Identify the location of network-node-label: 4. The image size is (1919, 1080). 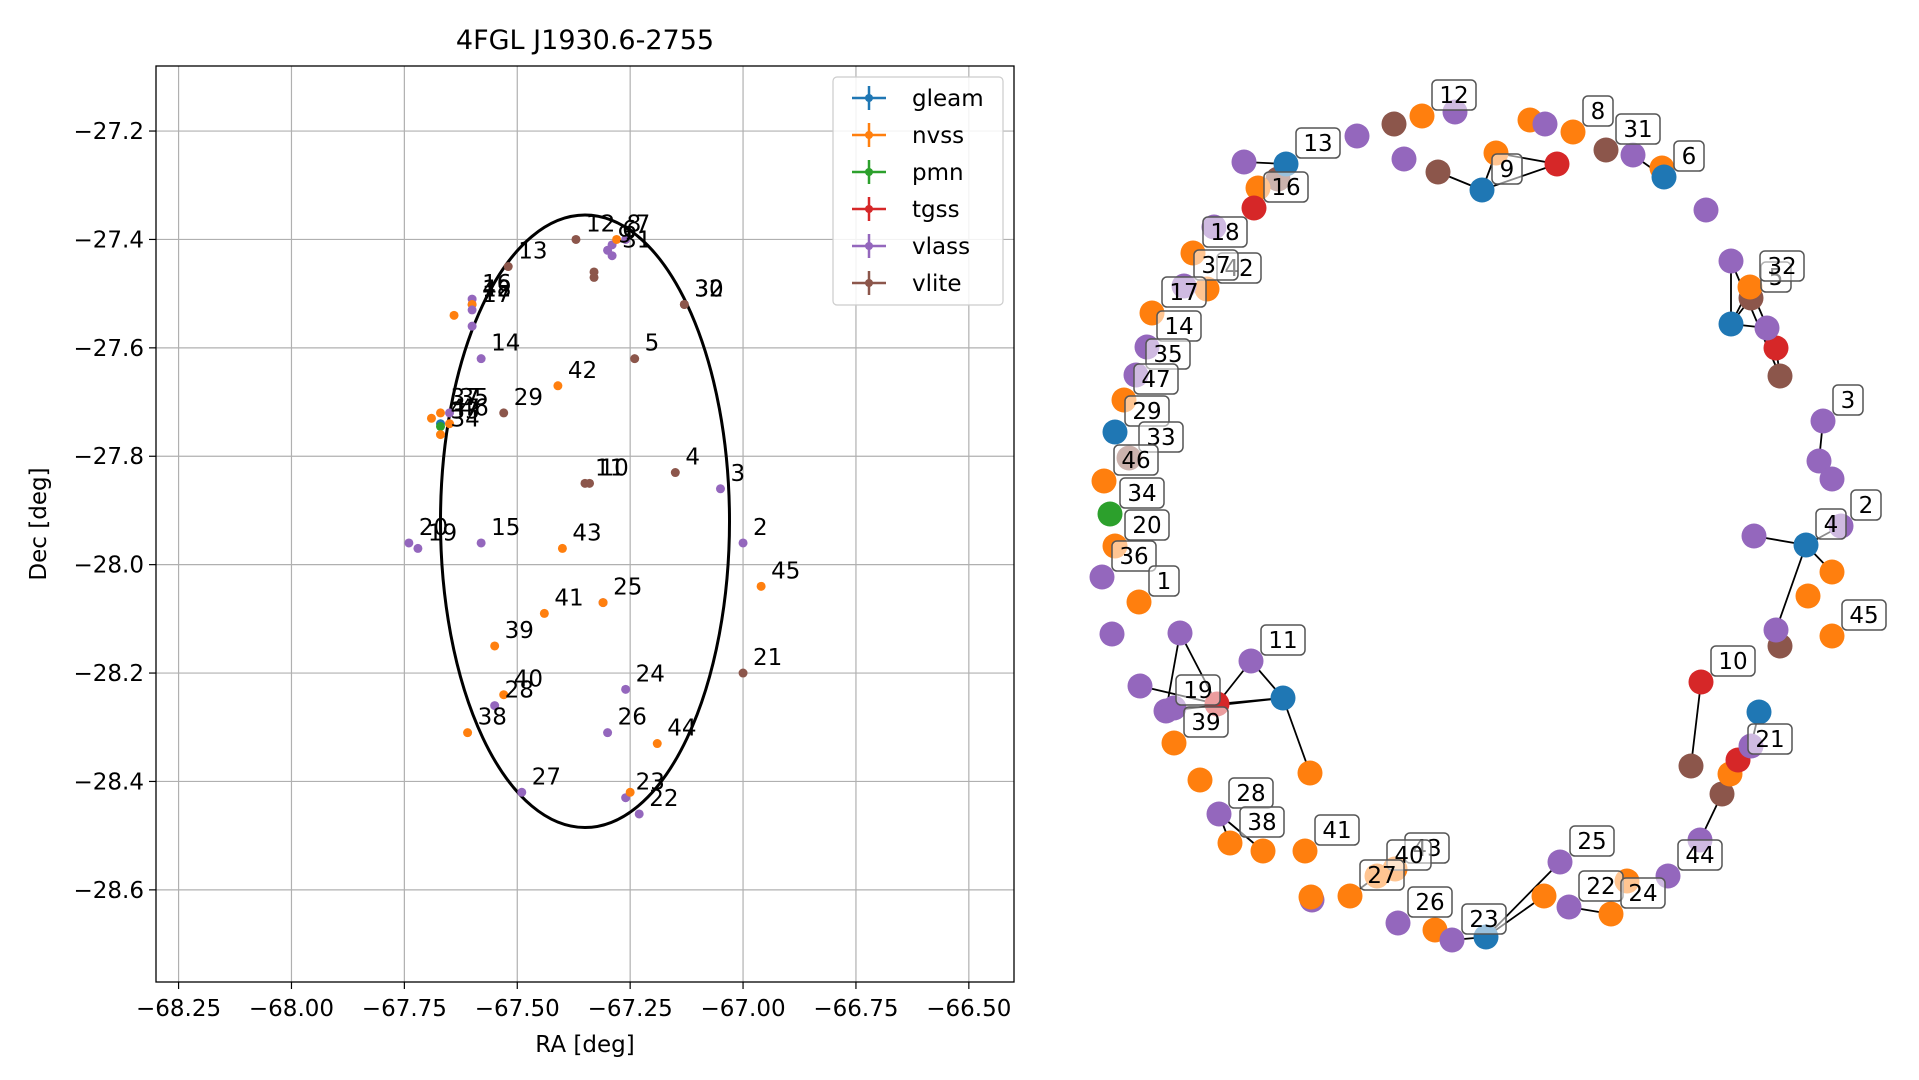
(1831, 524).